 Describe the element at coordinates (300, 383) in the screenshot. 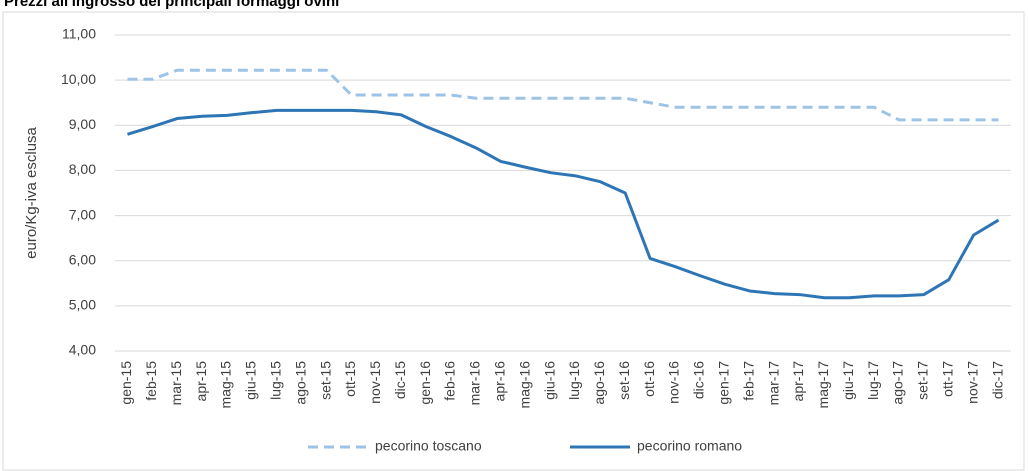

I see `x-tick-label: ago-15` at that location.